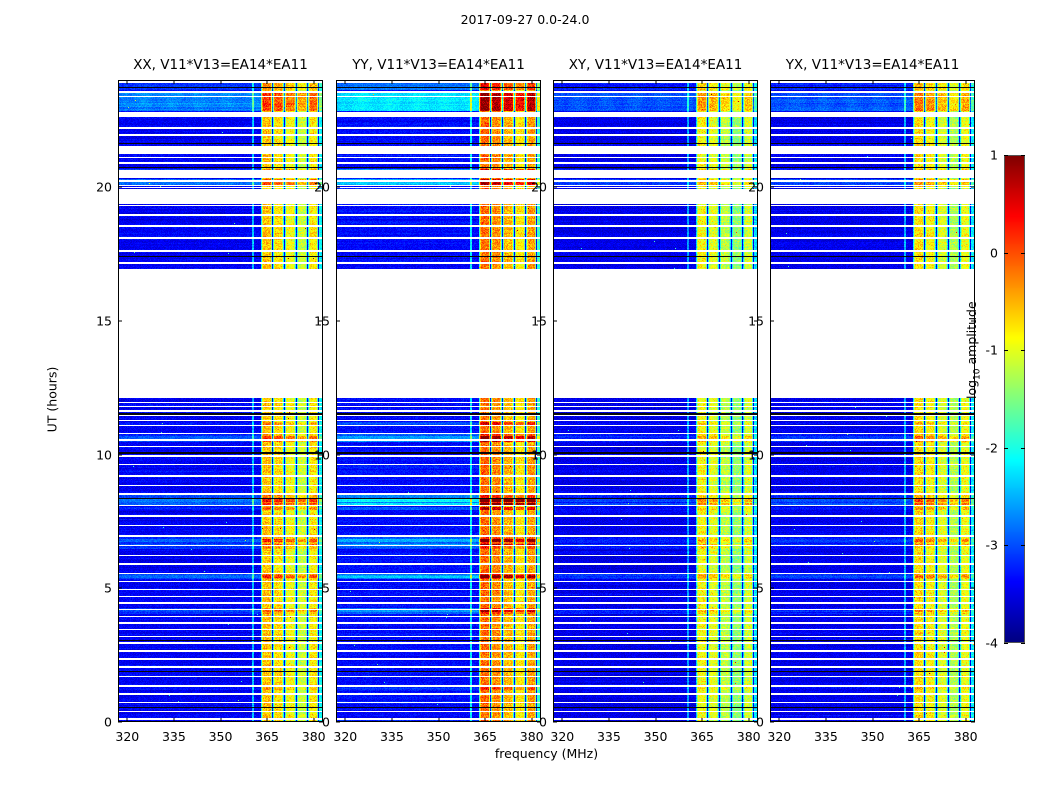 This screenshot has height=800, width=1050. Describe the element at coordinates (326, 588) in the screenshot. I see `ytick-label-yy-5: 5` at that location.